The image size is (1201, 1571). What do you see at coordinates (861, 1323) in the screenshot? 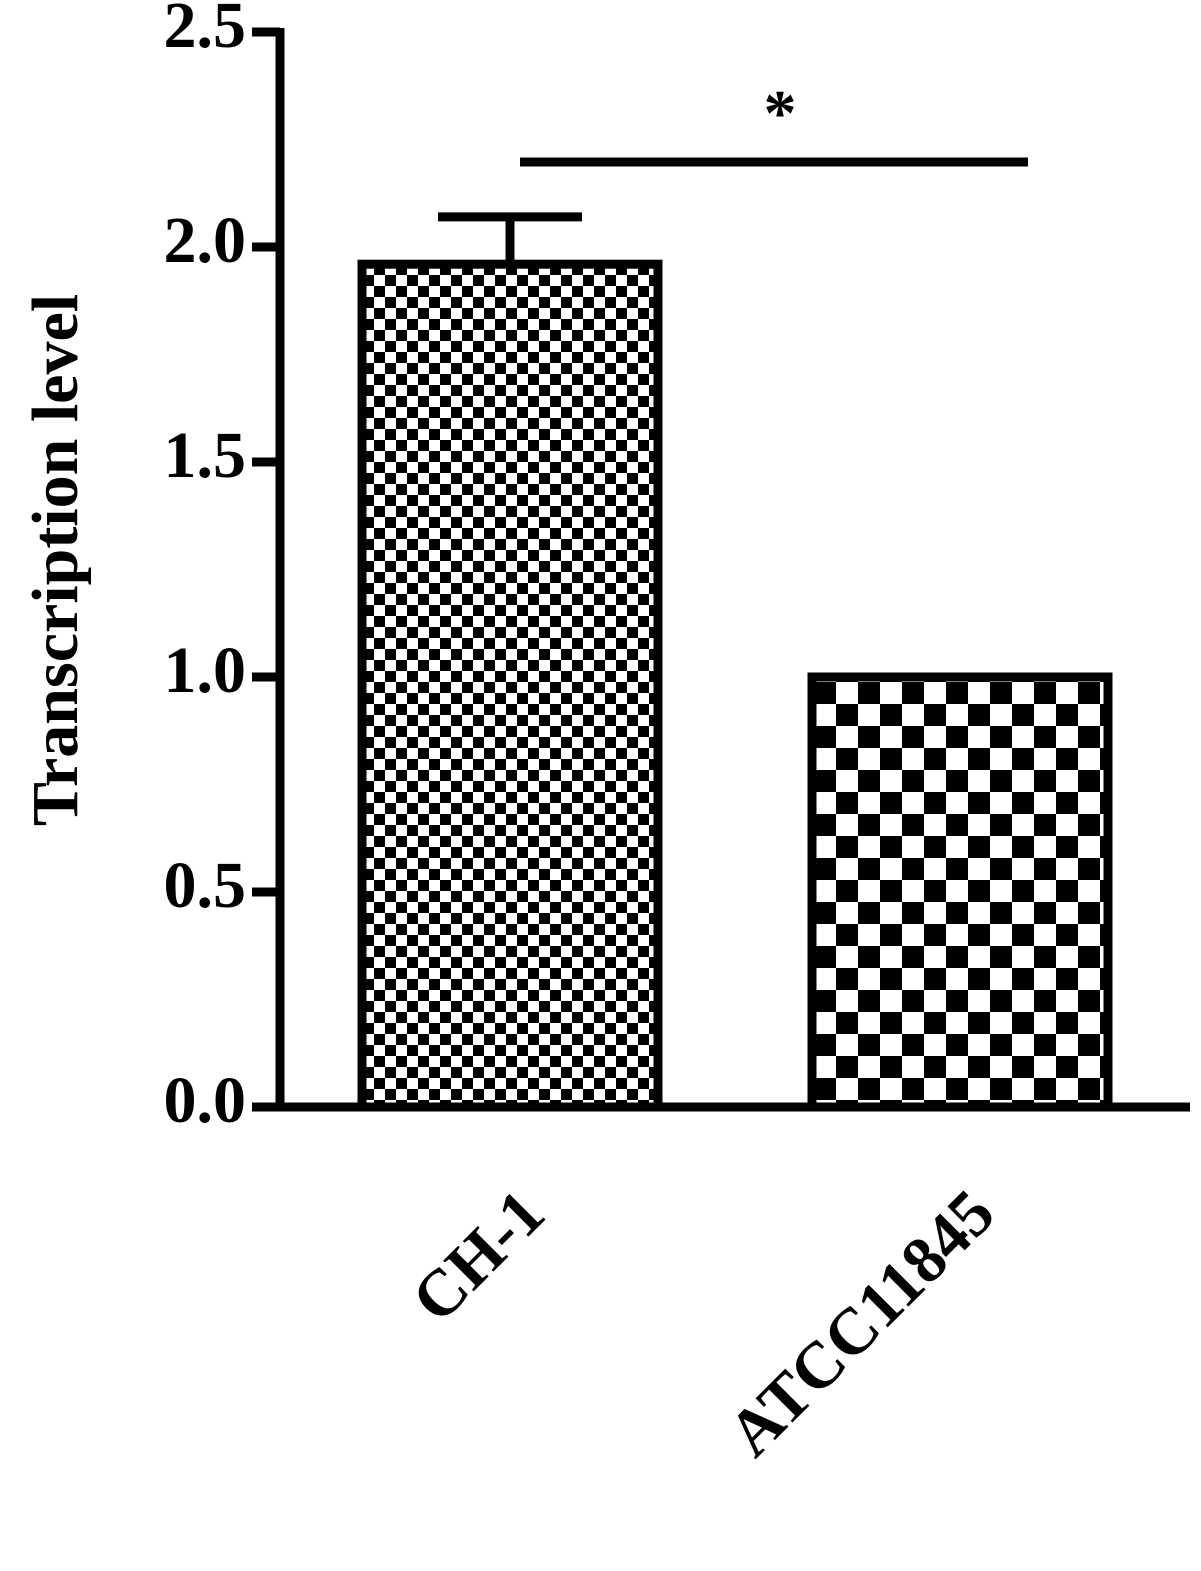
I see `x-tick-label: ATCC11845` at bounding box center [861, 1323].